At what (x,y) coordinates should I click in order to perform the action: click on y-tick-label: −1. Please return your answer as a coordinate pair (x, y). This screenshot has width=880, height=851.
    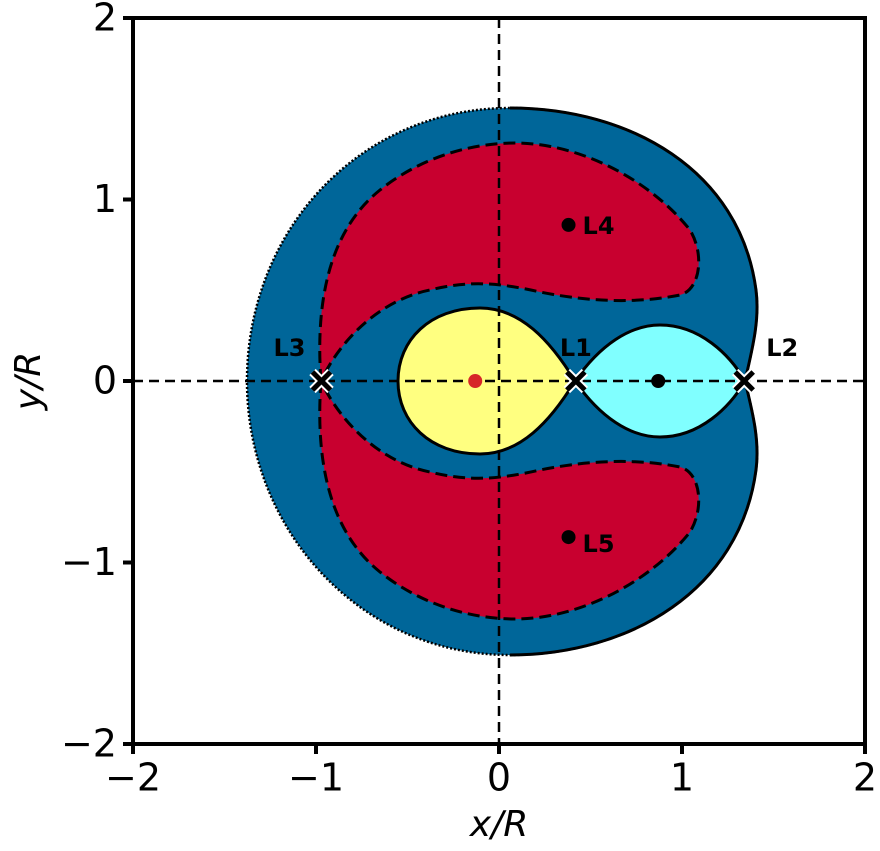
    Looking at the image, I should click on (89, 562).